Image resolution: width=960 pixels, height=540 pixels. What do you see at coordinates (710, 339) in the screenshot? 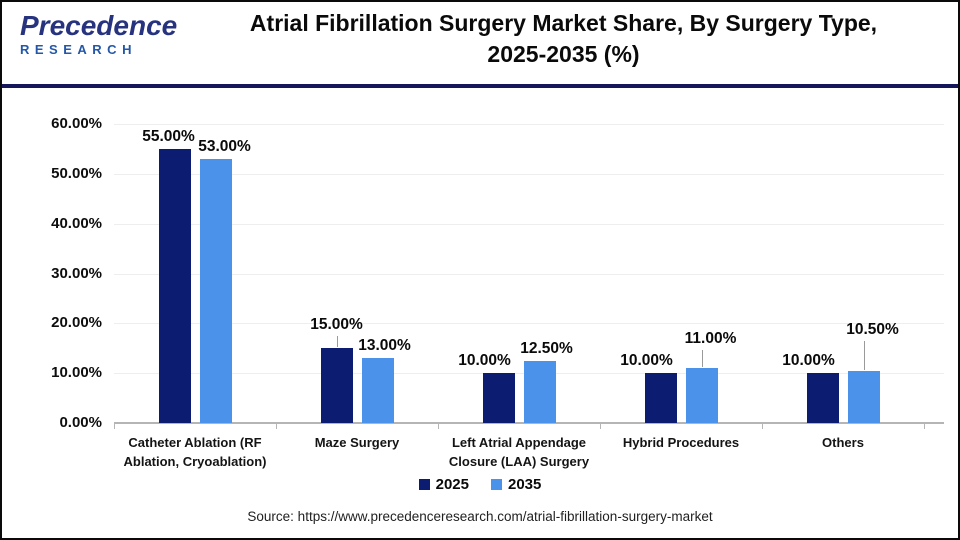
I see `value-label-2035-hybrid-procedures: 11.00%` at bounding box center [710, 339].